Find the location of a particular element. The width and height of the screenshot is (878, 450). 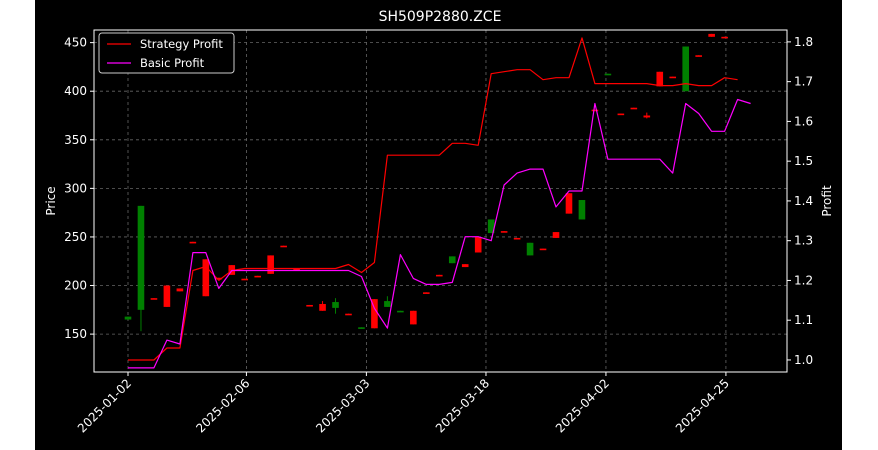

y2-axis-label: Profit is located at coordinates (827, 201).